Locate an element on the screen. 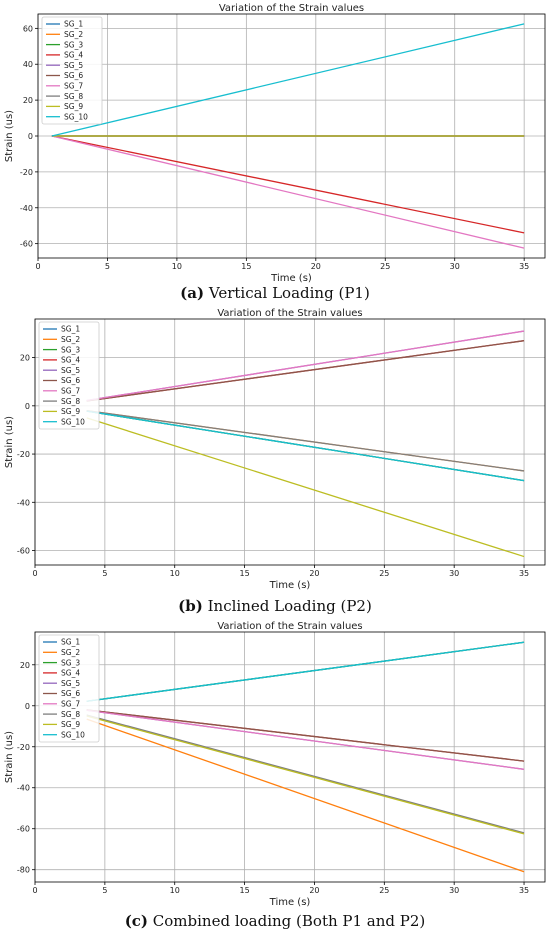 Image resolution: width=550 pixels, height=935 pixels. chart-a-y-tick-label-1: -40 is located at coordinates (26, 208).